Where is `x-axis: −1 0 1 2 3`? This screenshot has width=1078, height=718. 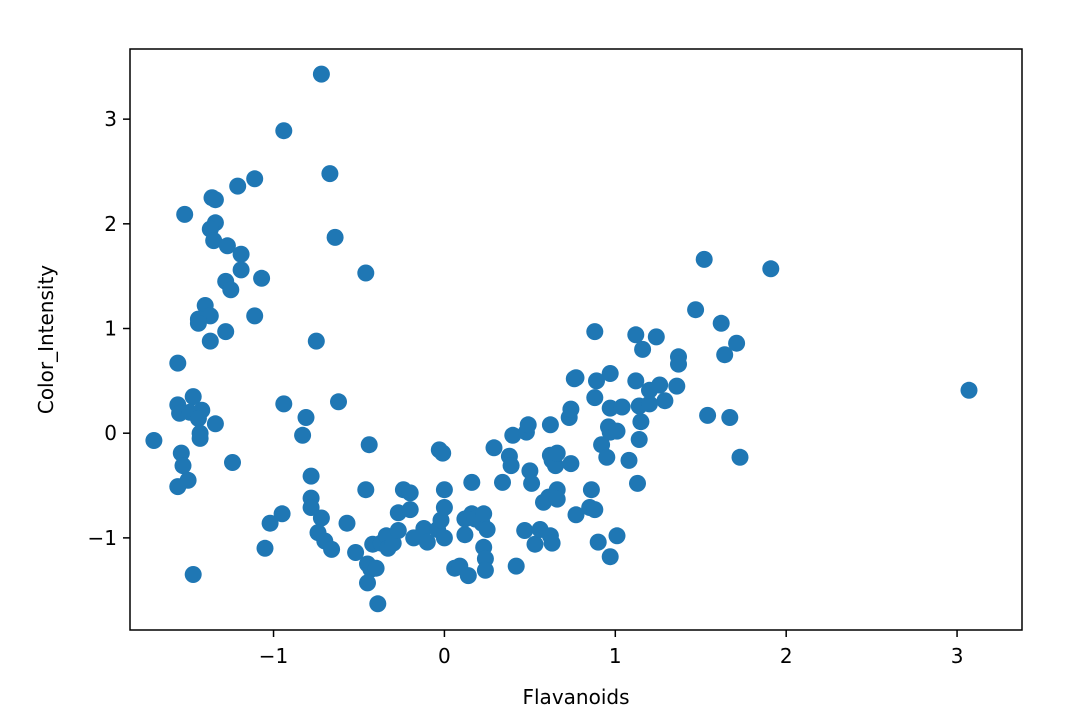 x-axis: −1 0 1 2 3 is located at coordinates (611, 649).